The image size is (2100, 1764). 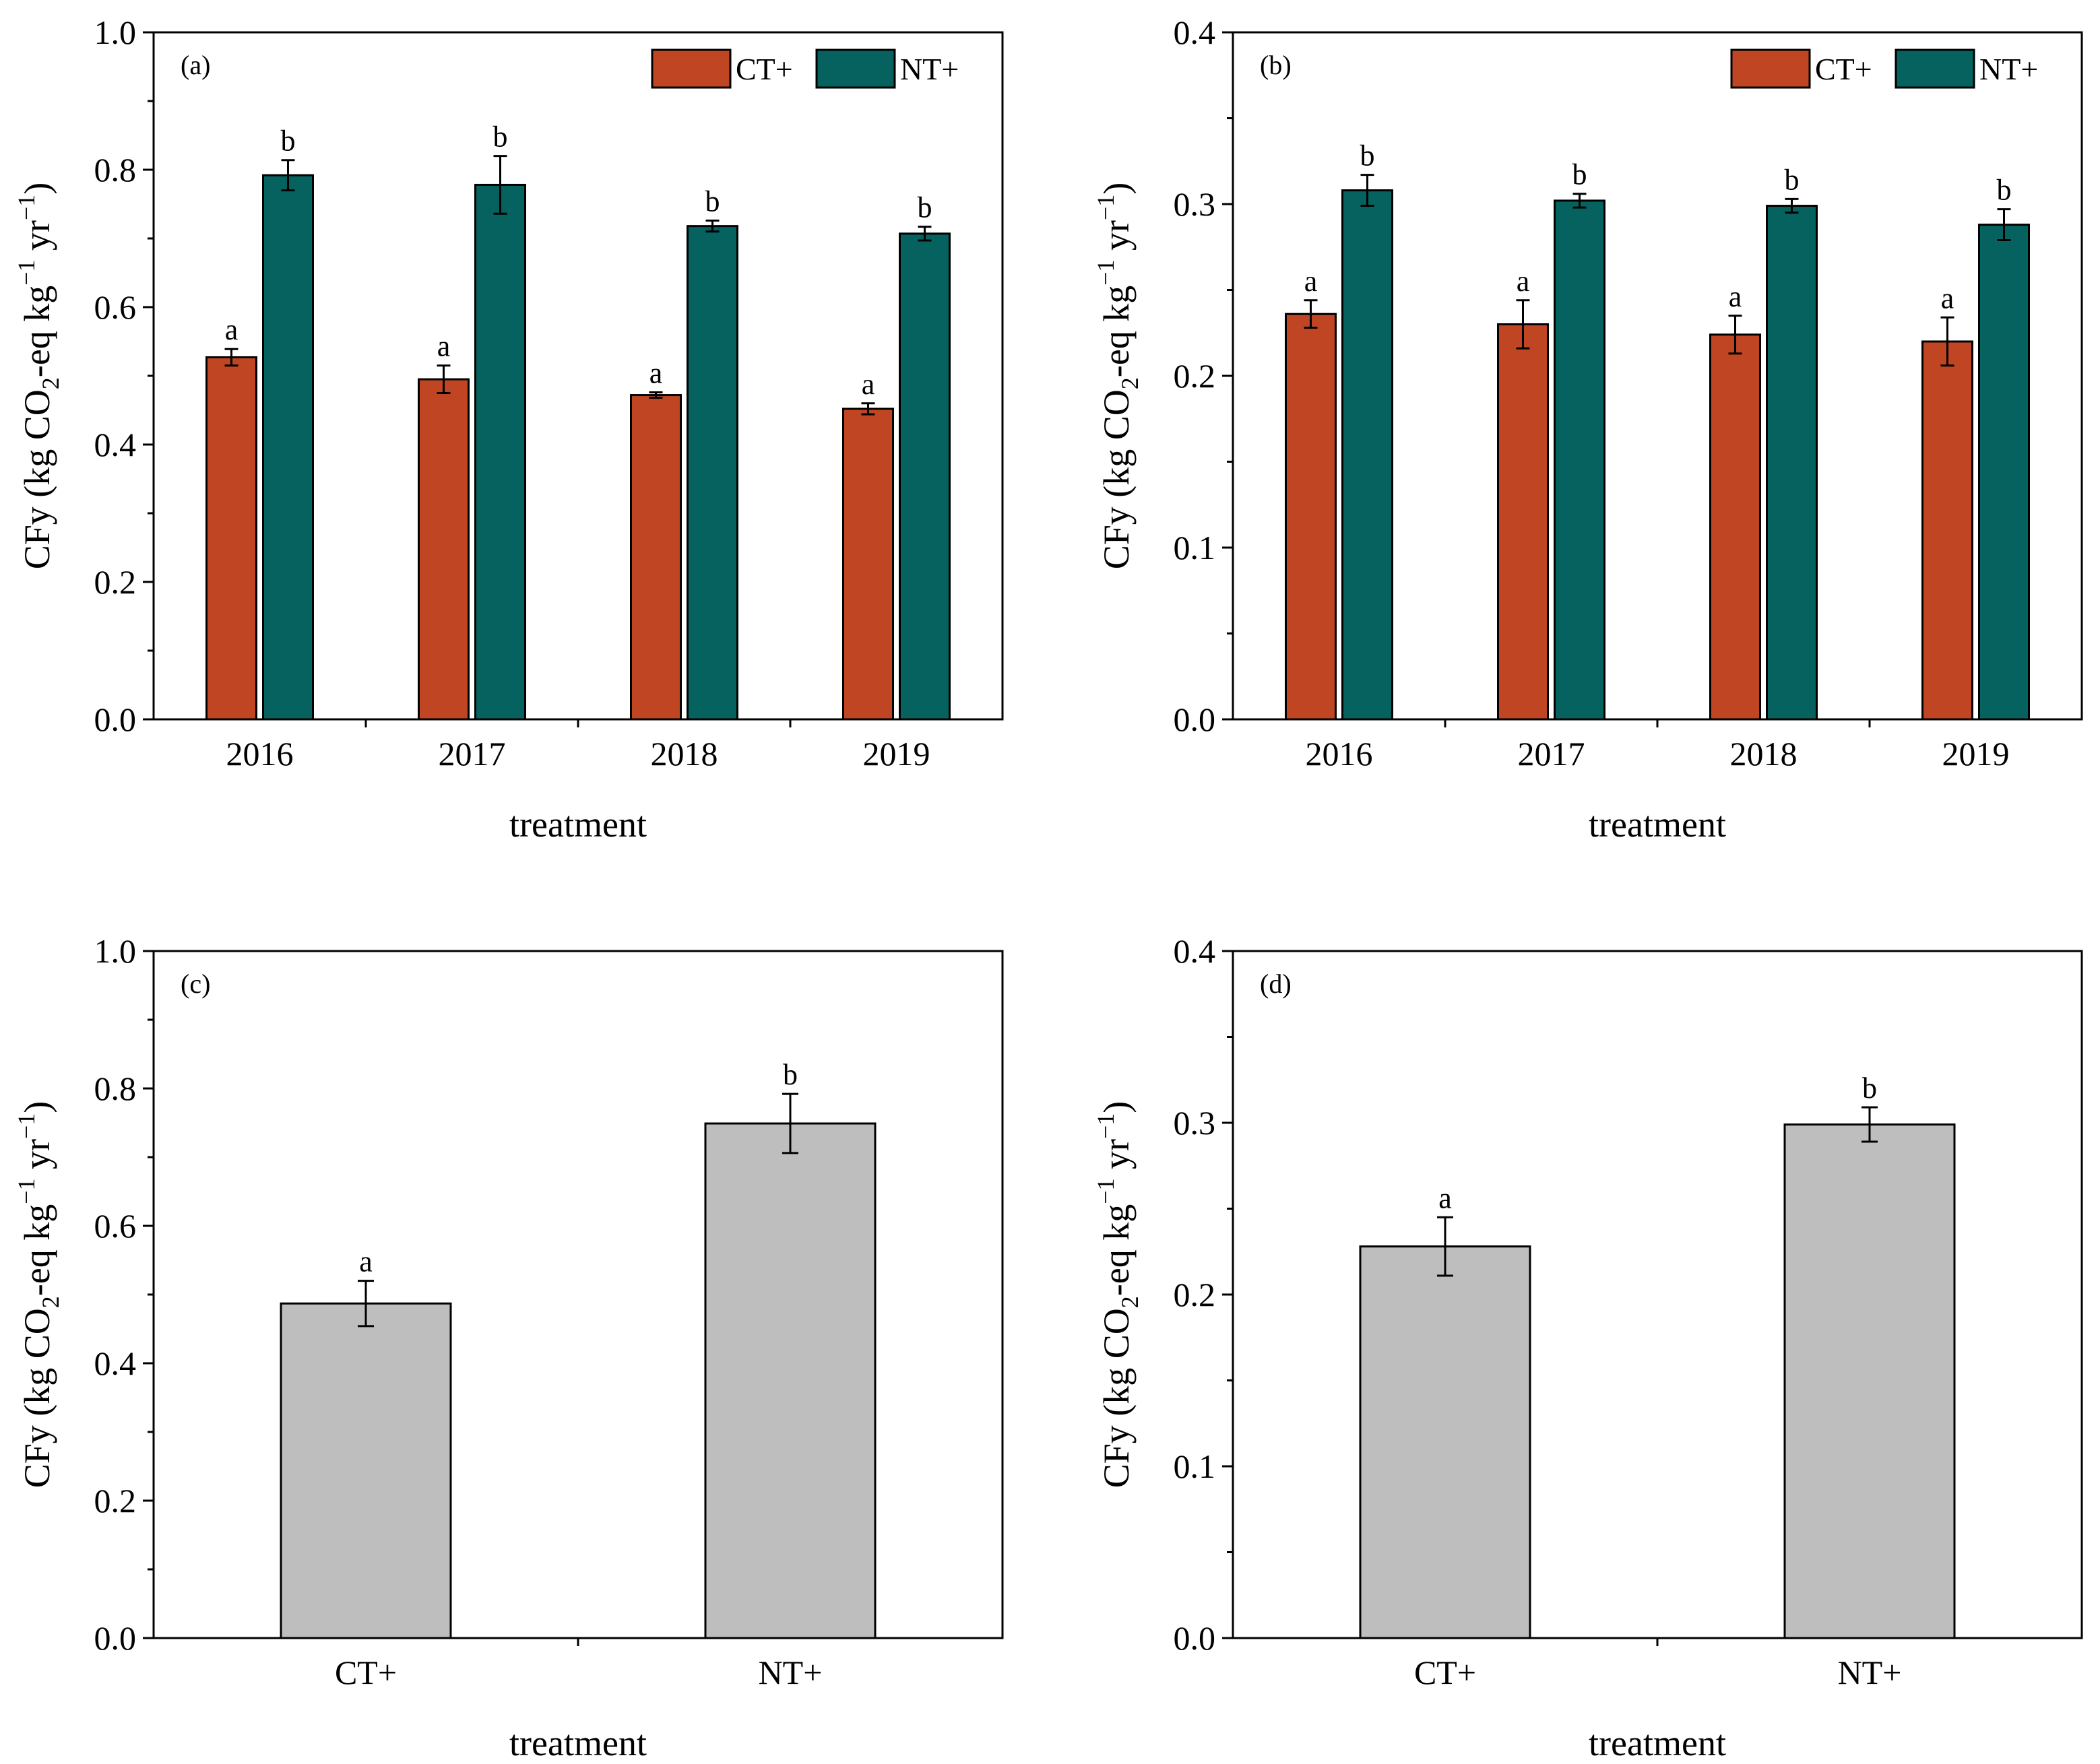 What do you see at coordinates (1195, 1123) in the screenshot?
I see `y-tick-label: 0.3` at bounding box center [1195, 1123].